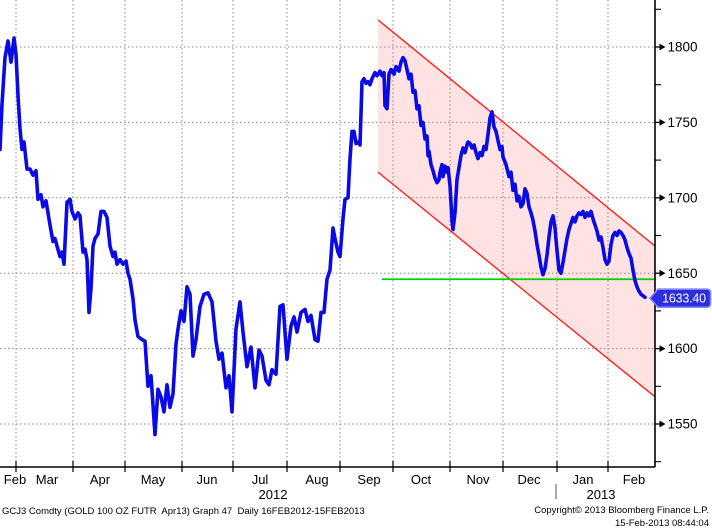 The height and width of the screenshot is (531, 712). I want to click on year-label: 2013, so click(601, 494).